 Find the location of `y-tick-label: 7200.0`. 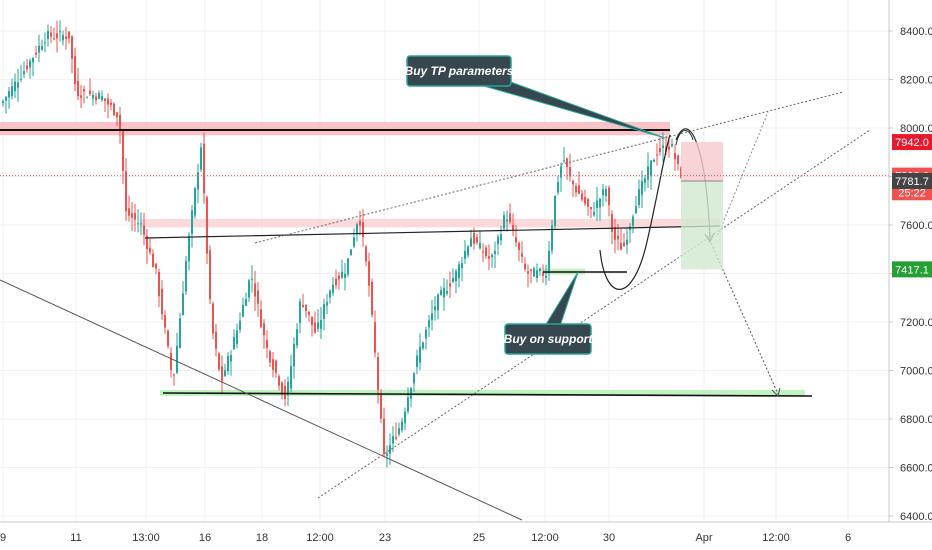

y-tick-label: 7200.0 is located at coordinates (916, 323).